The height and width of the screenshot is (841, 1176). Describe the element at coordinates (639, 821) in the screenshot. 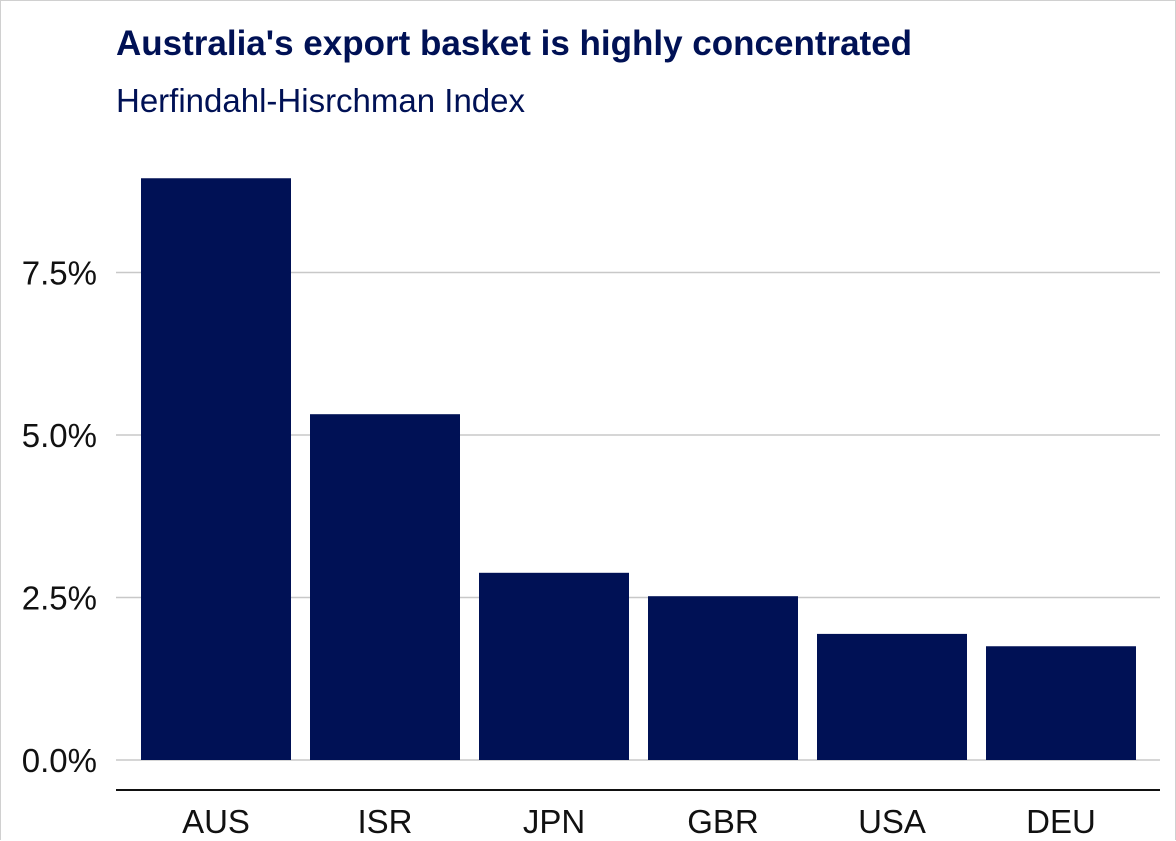

I see `x-axis-tick-labels: AUS ISR JPN GBR USA DEU` at that location.